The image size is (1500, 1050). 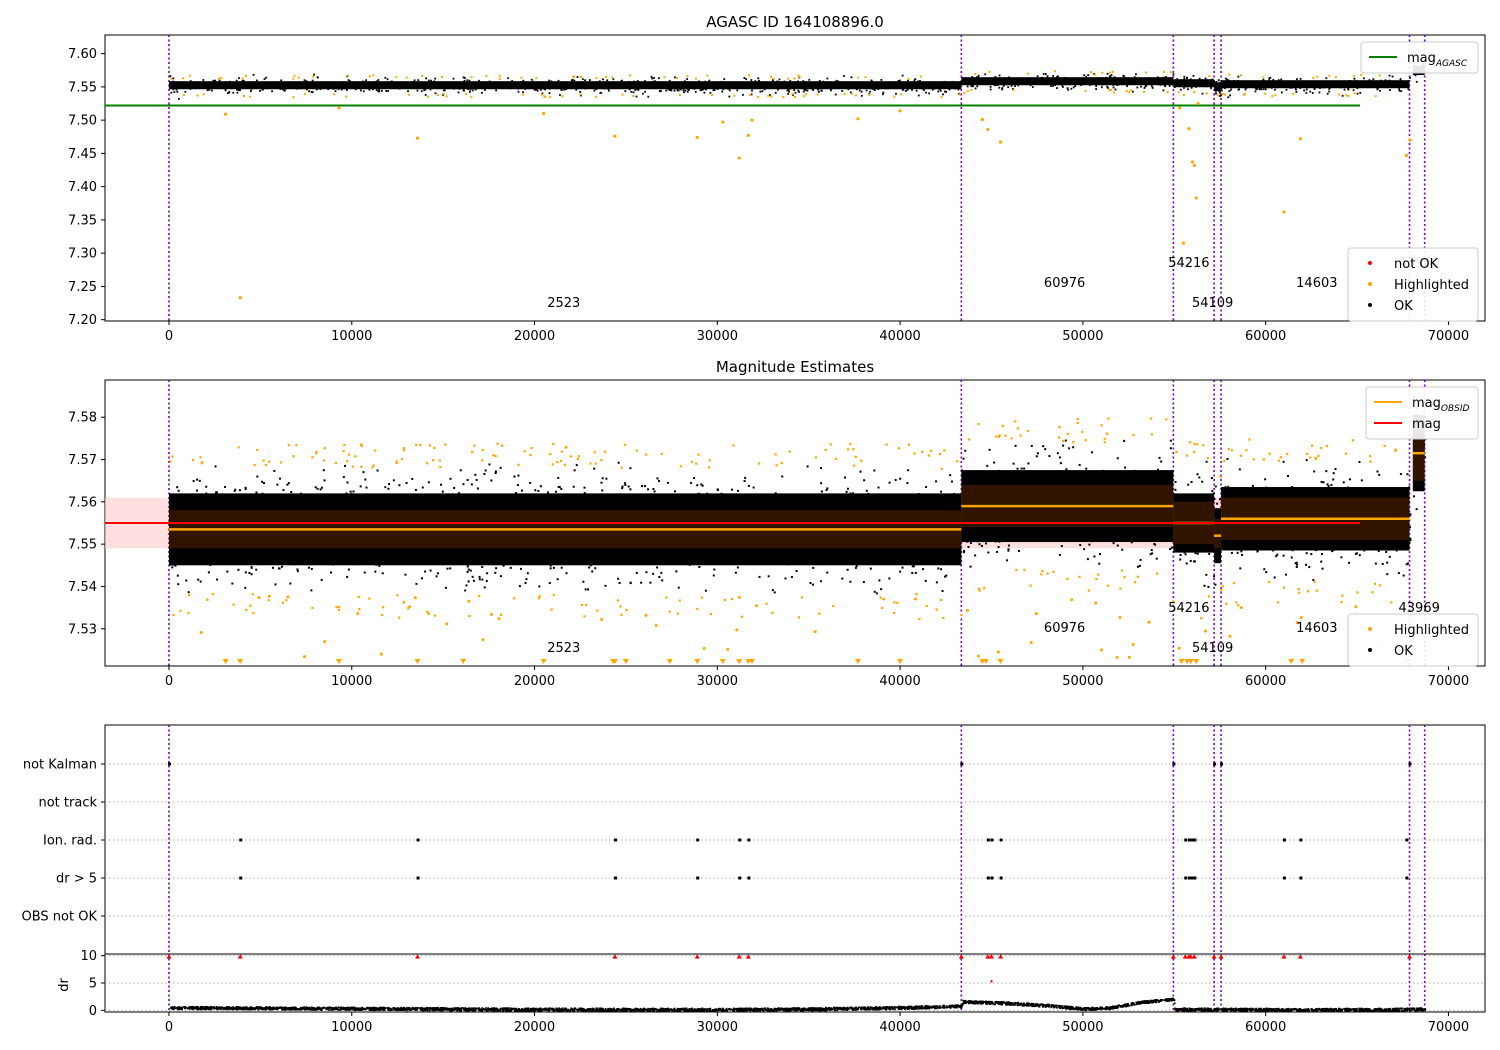 I want to click on p2-xtick-label-60000: 60000, so click(x=1265, y=681).